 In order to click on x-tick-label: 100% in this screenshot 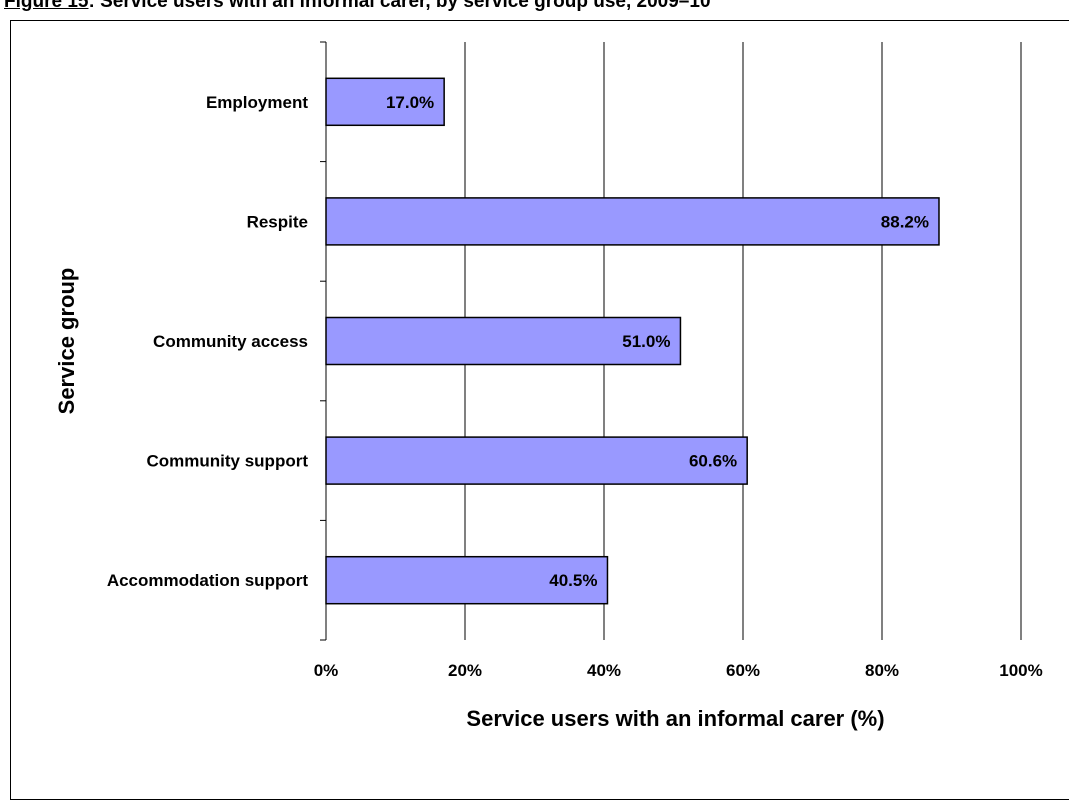, I will do `click(1020, 670)`.